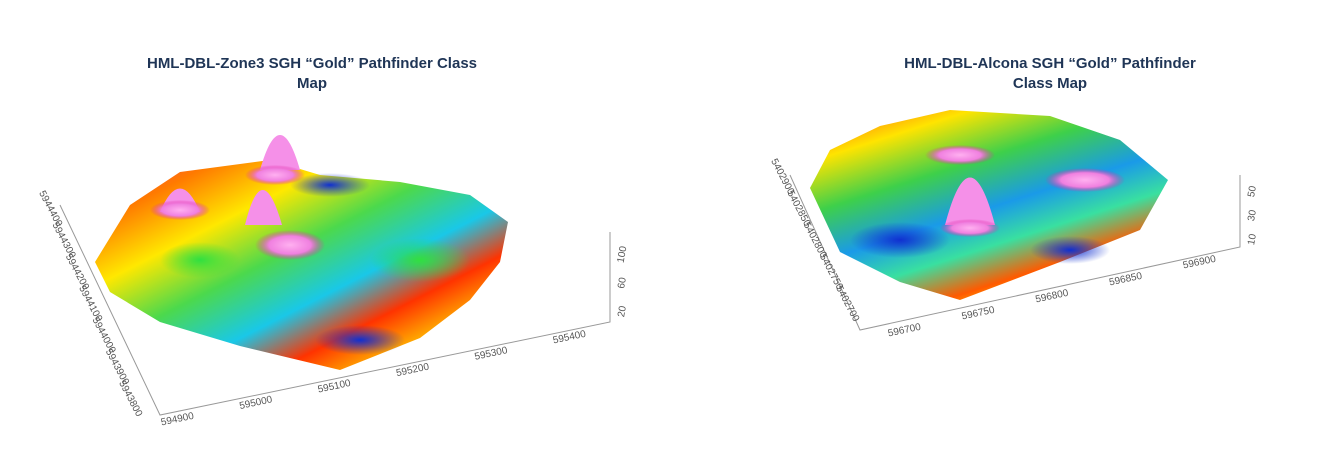  What do you see at coordinates (255, 403) in the screenshot?
I see `axis-tick-label: 595000` at bounding box center [255, 403].